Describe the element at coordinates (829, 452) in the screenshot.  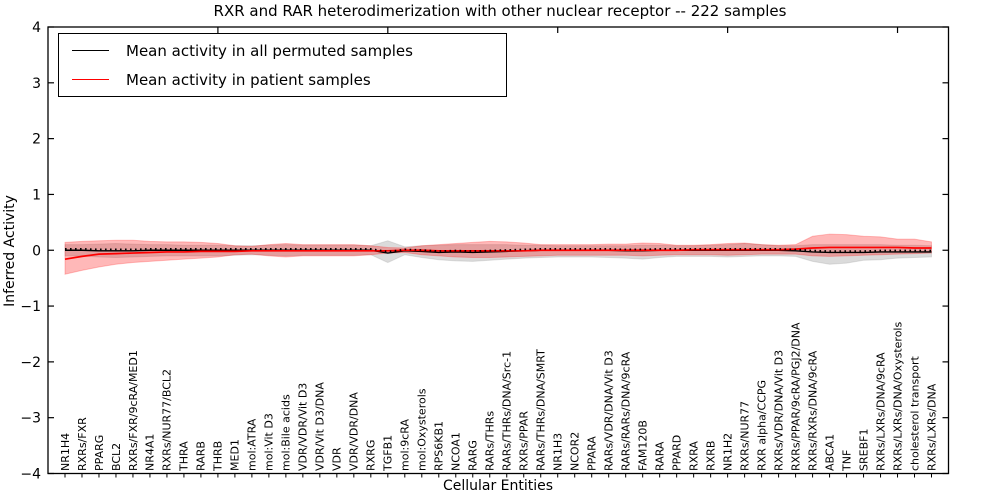
I see `x-entity-label: ABCA1` at that location.